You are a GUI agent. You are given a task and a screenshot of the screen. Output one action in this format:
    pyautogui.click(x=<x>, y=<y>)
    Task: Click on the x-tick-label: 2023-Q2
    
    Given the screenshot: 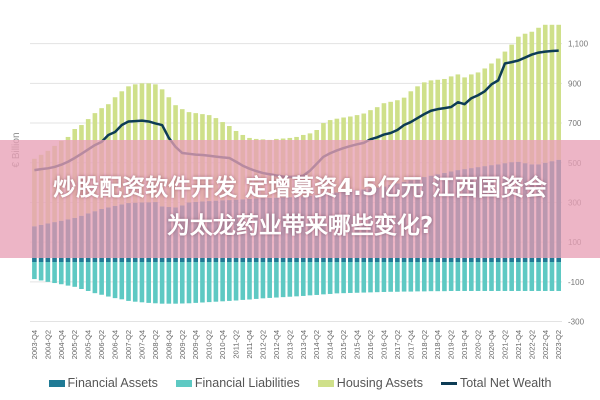 What is the action you would take?
    pyautogui.click(x=558, y=344)
    